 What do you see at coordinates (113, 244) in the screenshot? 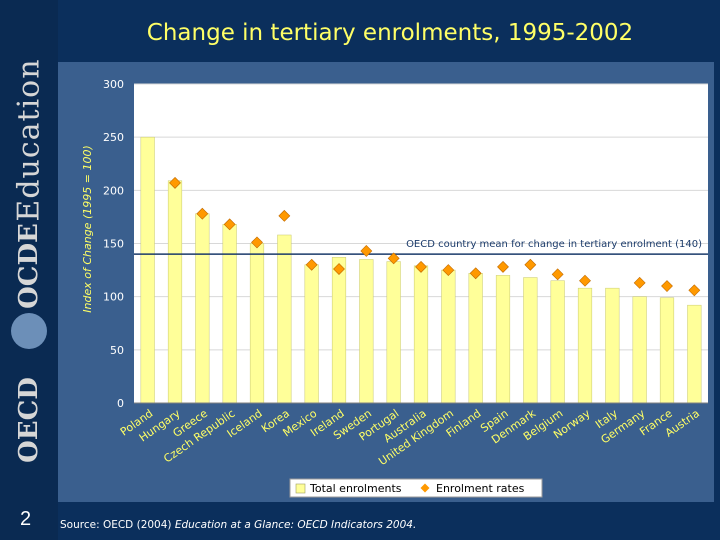
I see `y-tick-label: 150` at bounding box center [113, 244].